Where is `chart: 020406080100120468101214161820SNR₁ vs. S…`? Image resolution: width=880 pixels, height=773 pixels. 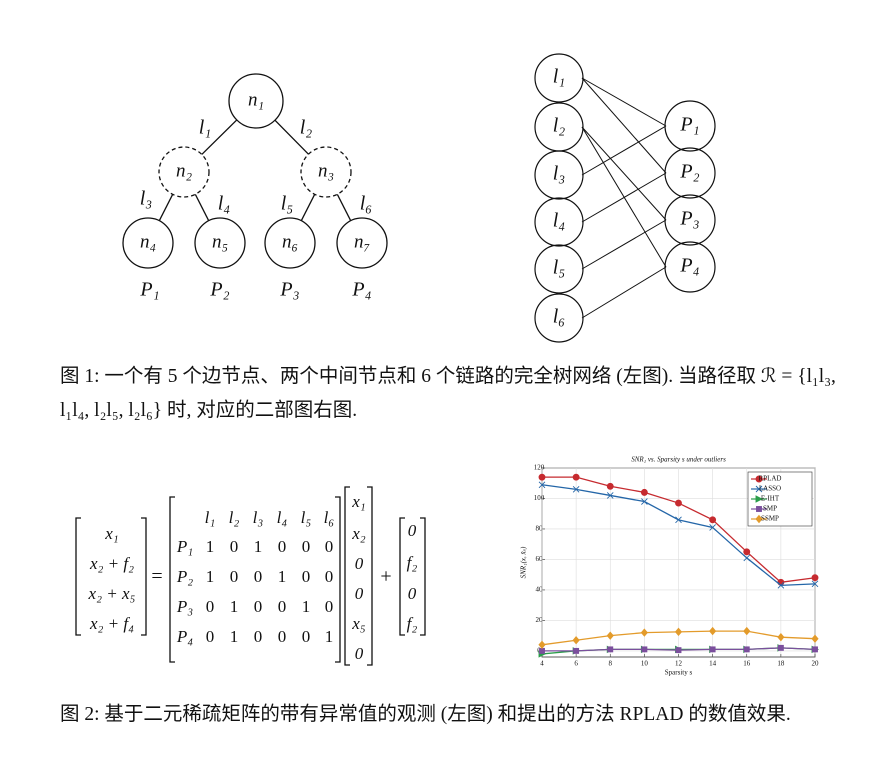 chart: 020406080100120468101214161820SNR₁ vs. S… is located at coordinates (670, 566).